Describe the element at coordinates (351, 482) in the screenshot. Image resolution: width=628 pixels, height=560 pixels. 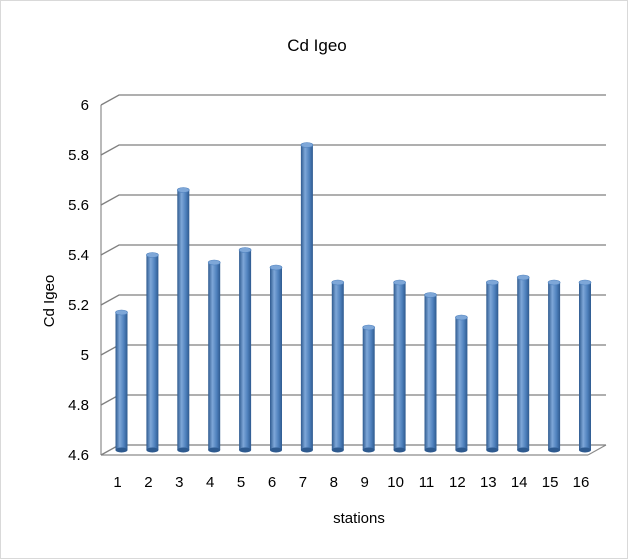
I see `x-tick-labels: 1 2 3 4 5 6 7 8 9 10 11 12 13 14 15 16` at that location.